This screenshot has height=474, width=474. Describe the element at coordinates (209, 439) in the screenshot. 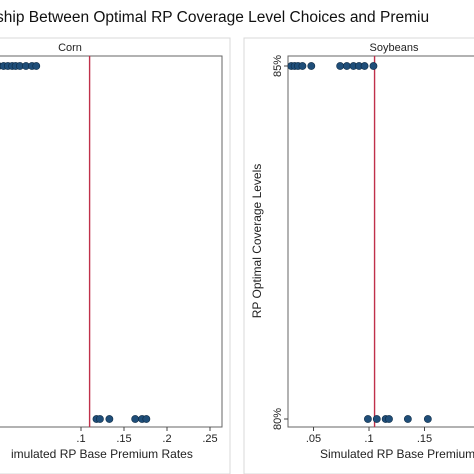

I see `corn-x-tick-label: .25` at that location.